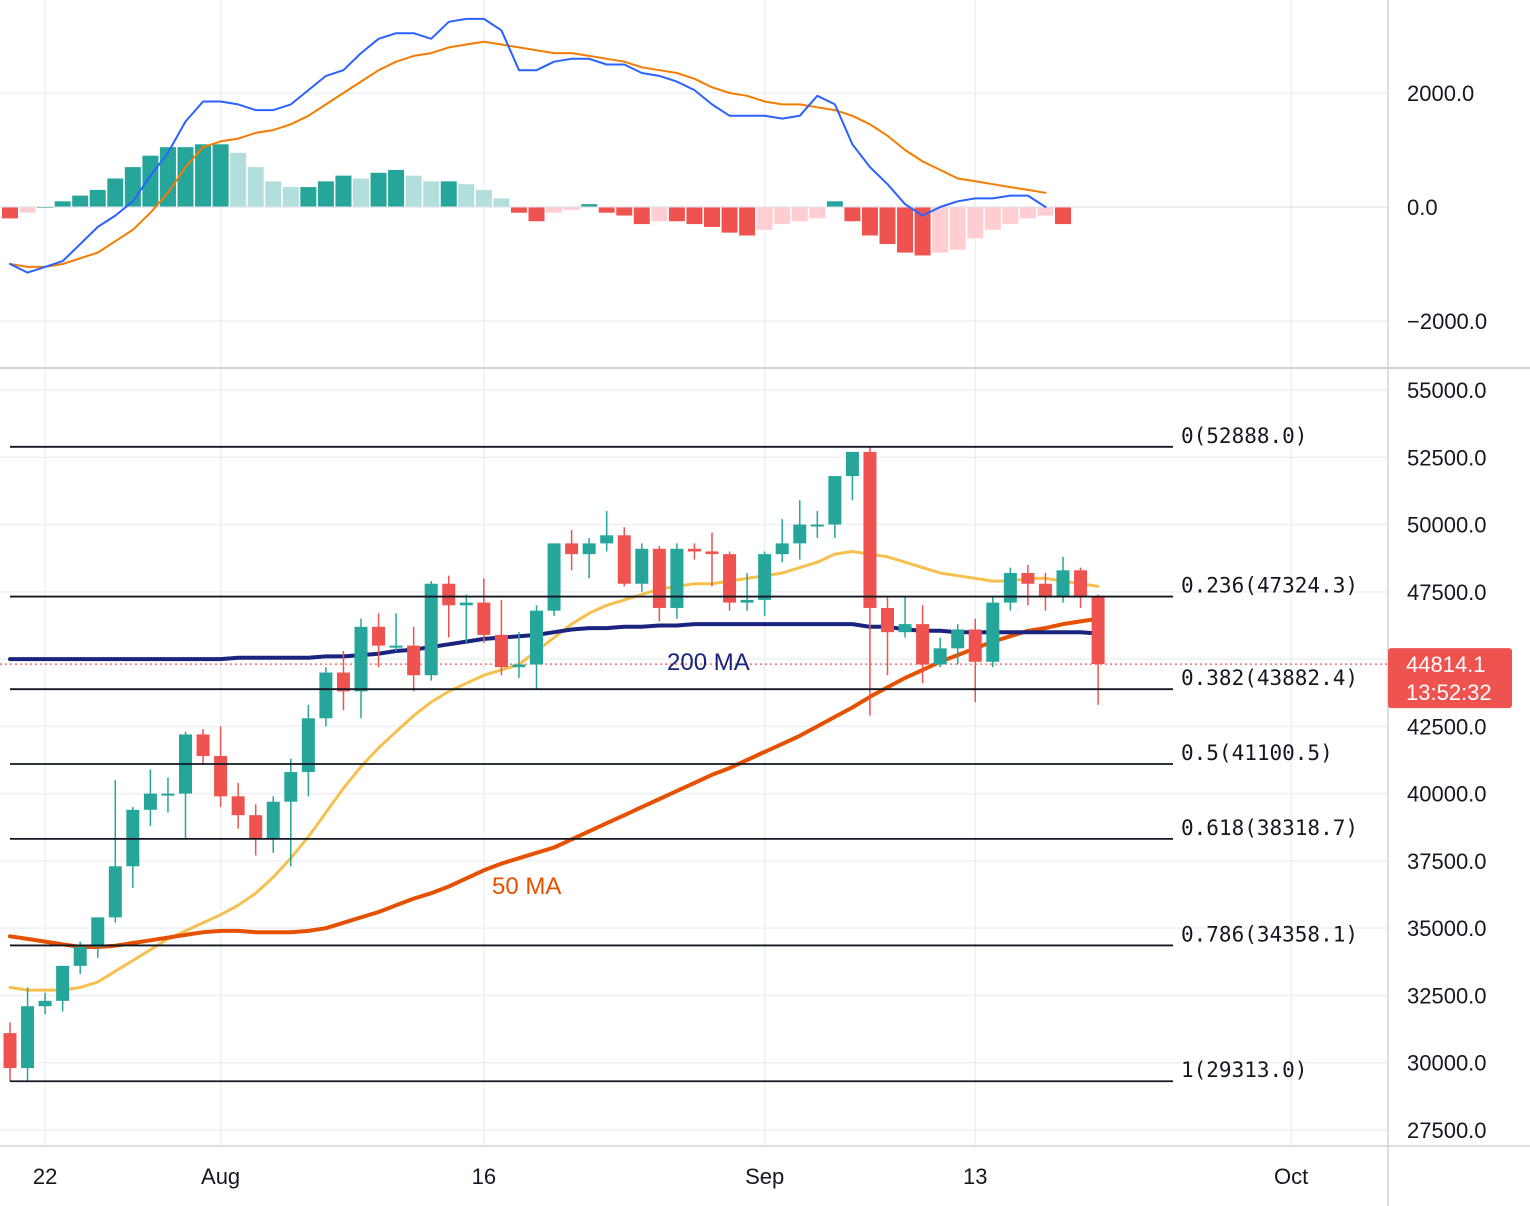 This screenshot has height=1206, width=1530. What do you see at coordinates (1244, 1070) in the screenshot?
I see `fib-level-label: 1(29313.0)` at bounding box center [1244, 1070].